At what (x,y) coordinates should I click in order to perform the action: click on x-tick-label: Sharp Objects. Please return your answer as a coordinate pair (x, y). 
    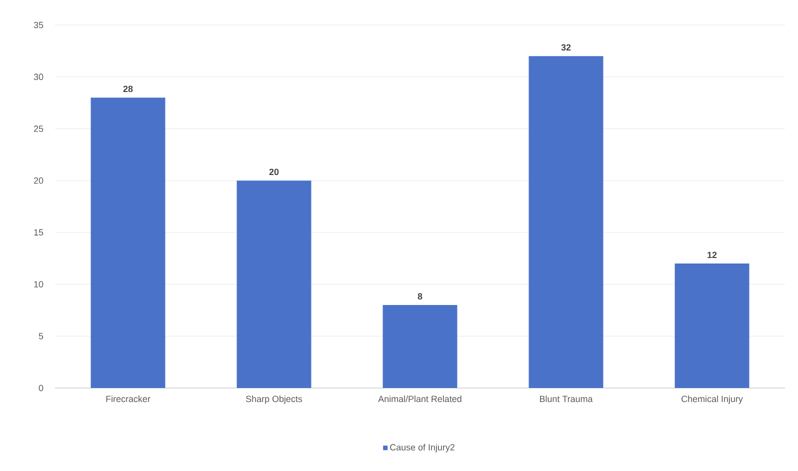
    Looking at the image, I should click on (274, 400).